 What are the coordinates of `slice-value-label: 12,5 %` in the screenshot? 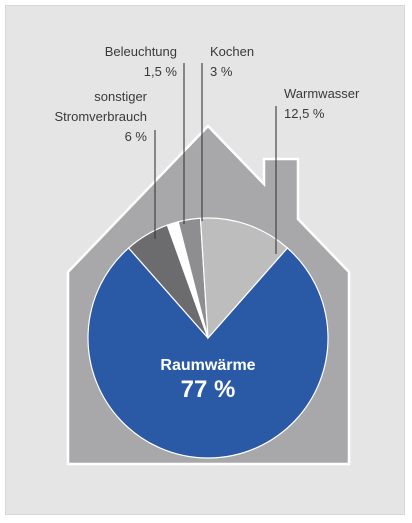 It's located at (304, 113).